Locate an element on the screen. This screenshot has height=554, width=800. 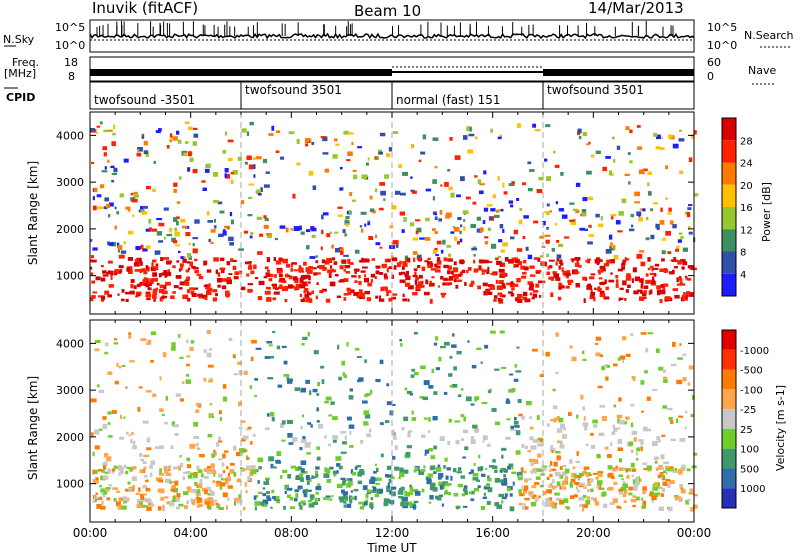
colorbar-swatch is located at coordinates (729, 478).